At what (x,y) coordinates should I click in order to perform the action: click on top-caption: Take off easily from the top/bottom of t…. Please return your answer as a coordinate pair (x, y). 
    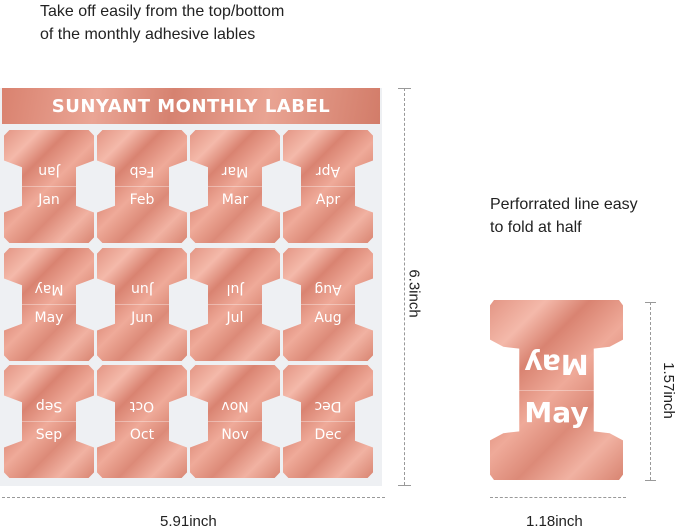
    Looking at the image, I should click on (162, 23).